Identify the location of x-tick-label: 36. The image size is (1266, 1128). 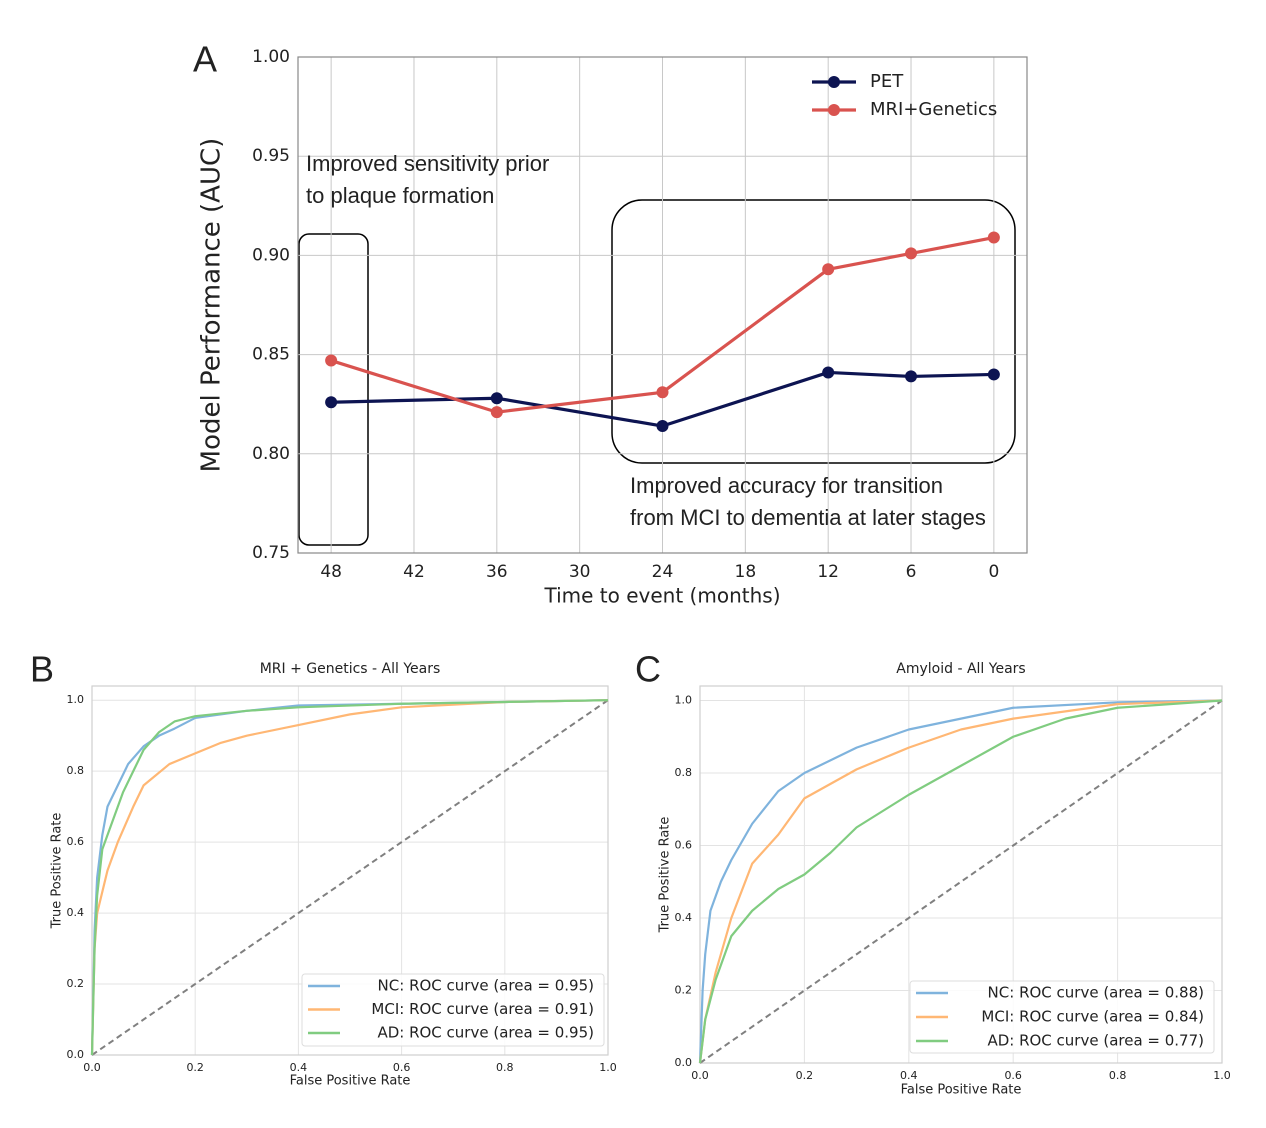
(497, 572).